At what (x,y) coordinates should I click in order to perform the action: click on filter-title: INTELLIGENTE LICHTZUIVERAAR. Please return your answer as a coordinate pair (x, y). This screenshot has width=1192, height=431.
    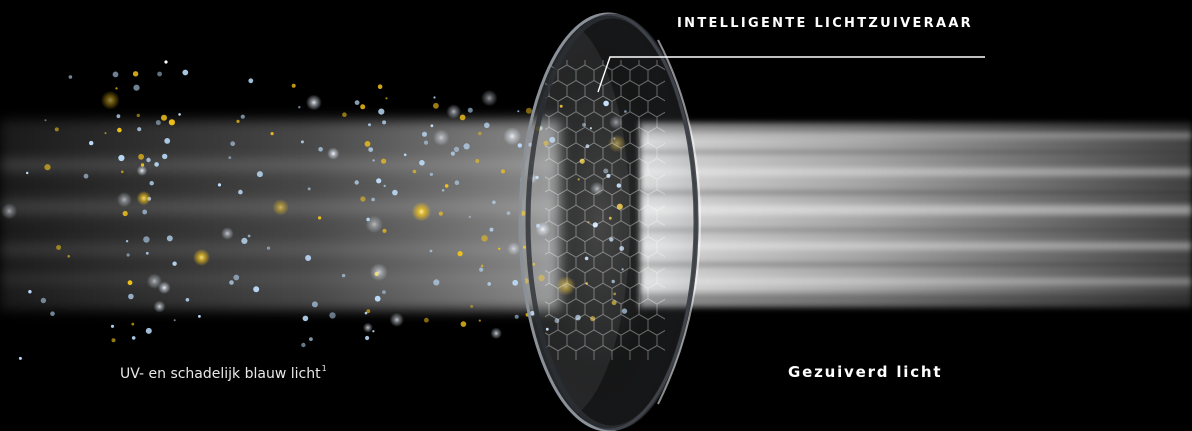
    Looking at the image, I should click on (825, 23).